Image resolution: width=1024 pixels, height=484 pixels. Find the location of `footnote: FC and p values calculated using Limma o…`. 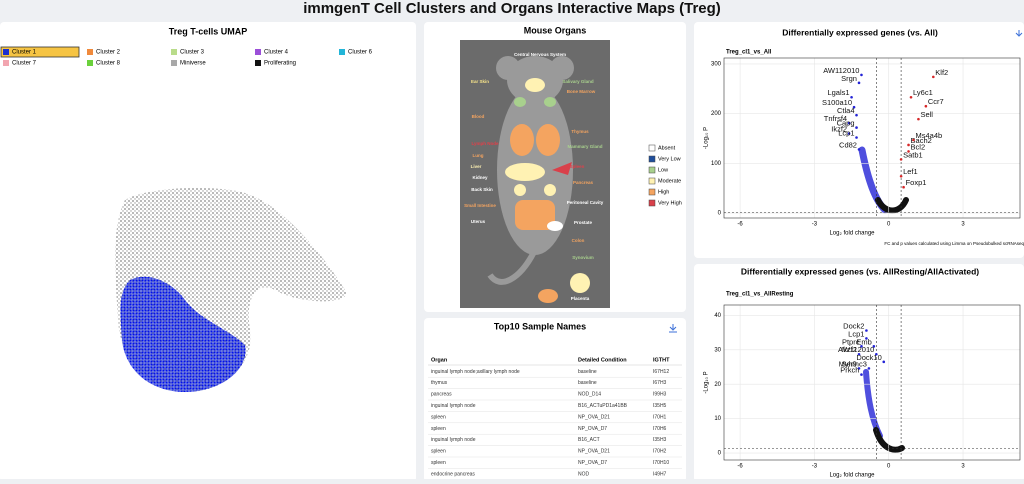

footnote: FC and p values calculated using Limma o… is located at coordinates (954, 243).